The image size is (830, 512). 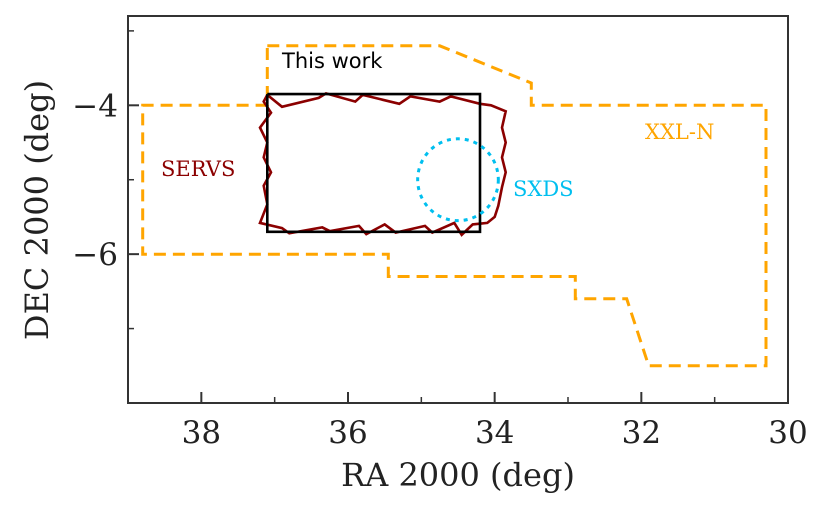 What do you see at coordinates (787, 433) in the screenshot?
I see `x-tick-label: 30` at bounding box center [787, 433].